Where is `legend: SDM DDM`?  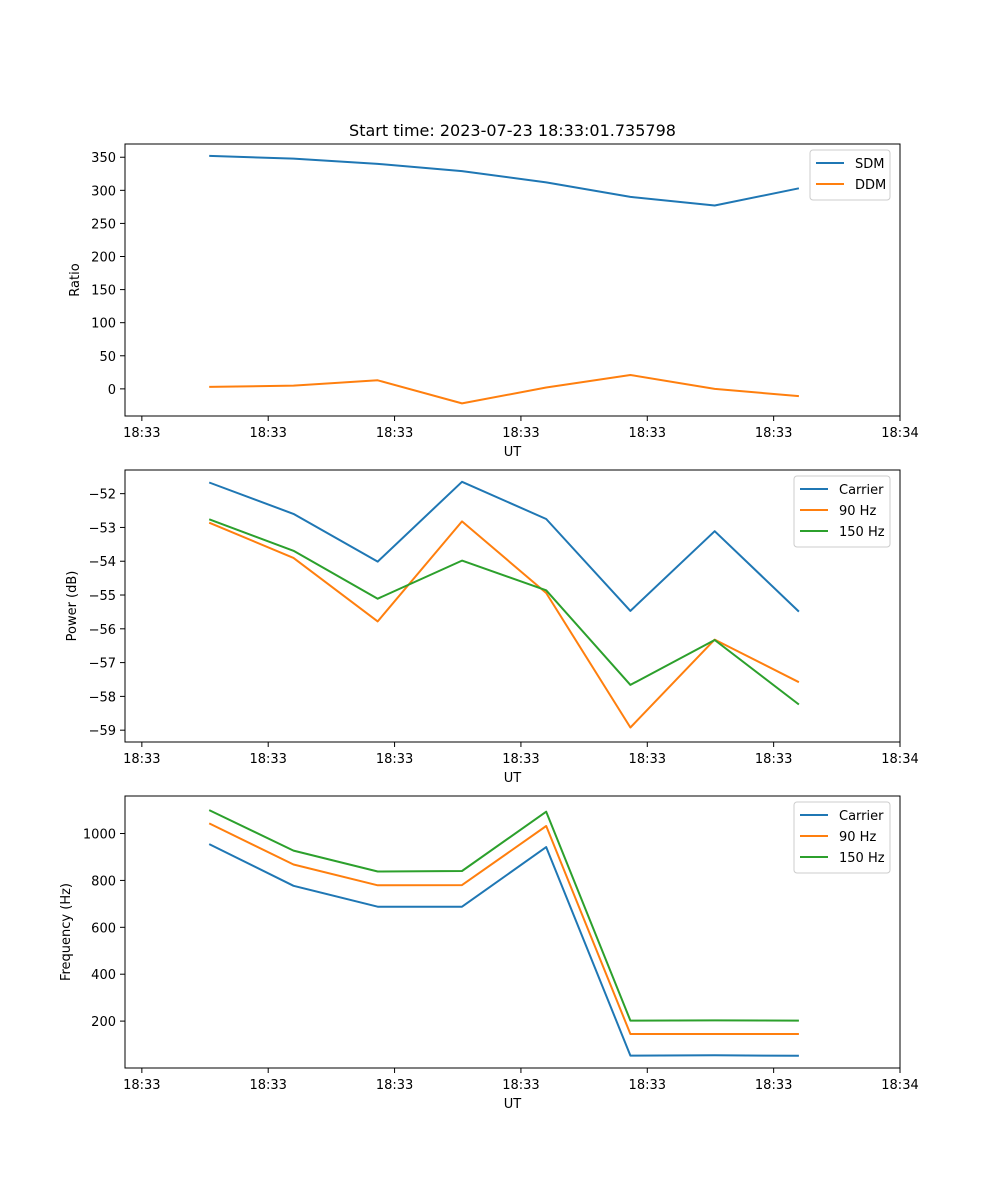
legend: SDM DDM is located at coordinates (850, 175).